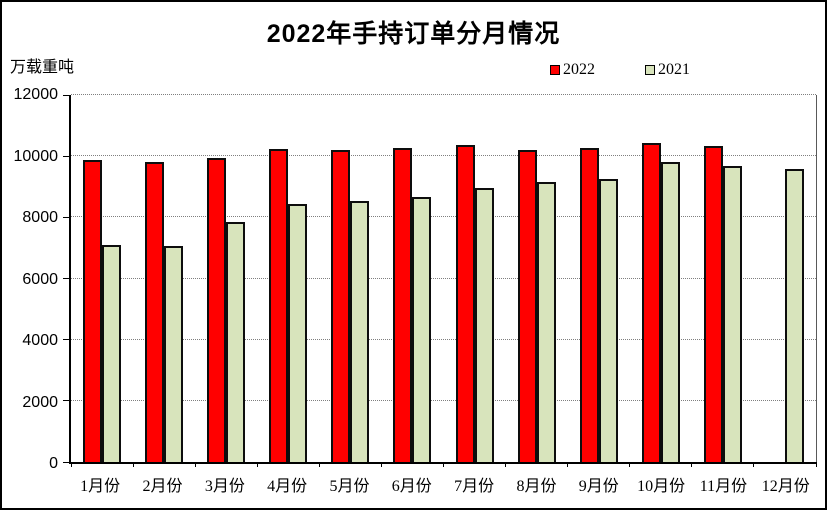  What do you see at coordinates (661, 486) in the screenshot?
I see `x-label-10月份: 10月份` at bounding box center [661, 486].